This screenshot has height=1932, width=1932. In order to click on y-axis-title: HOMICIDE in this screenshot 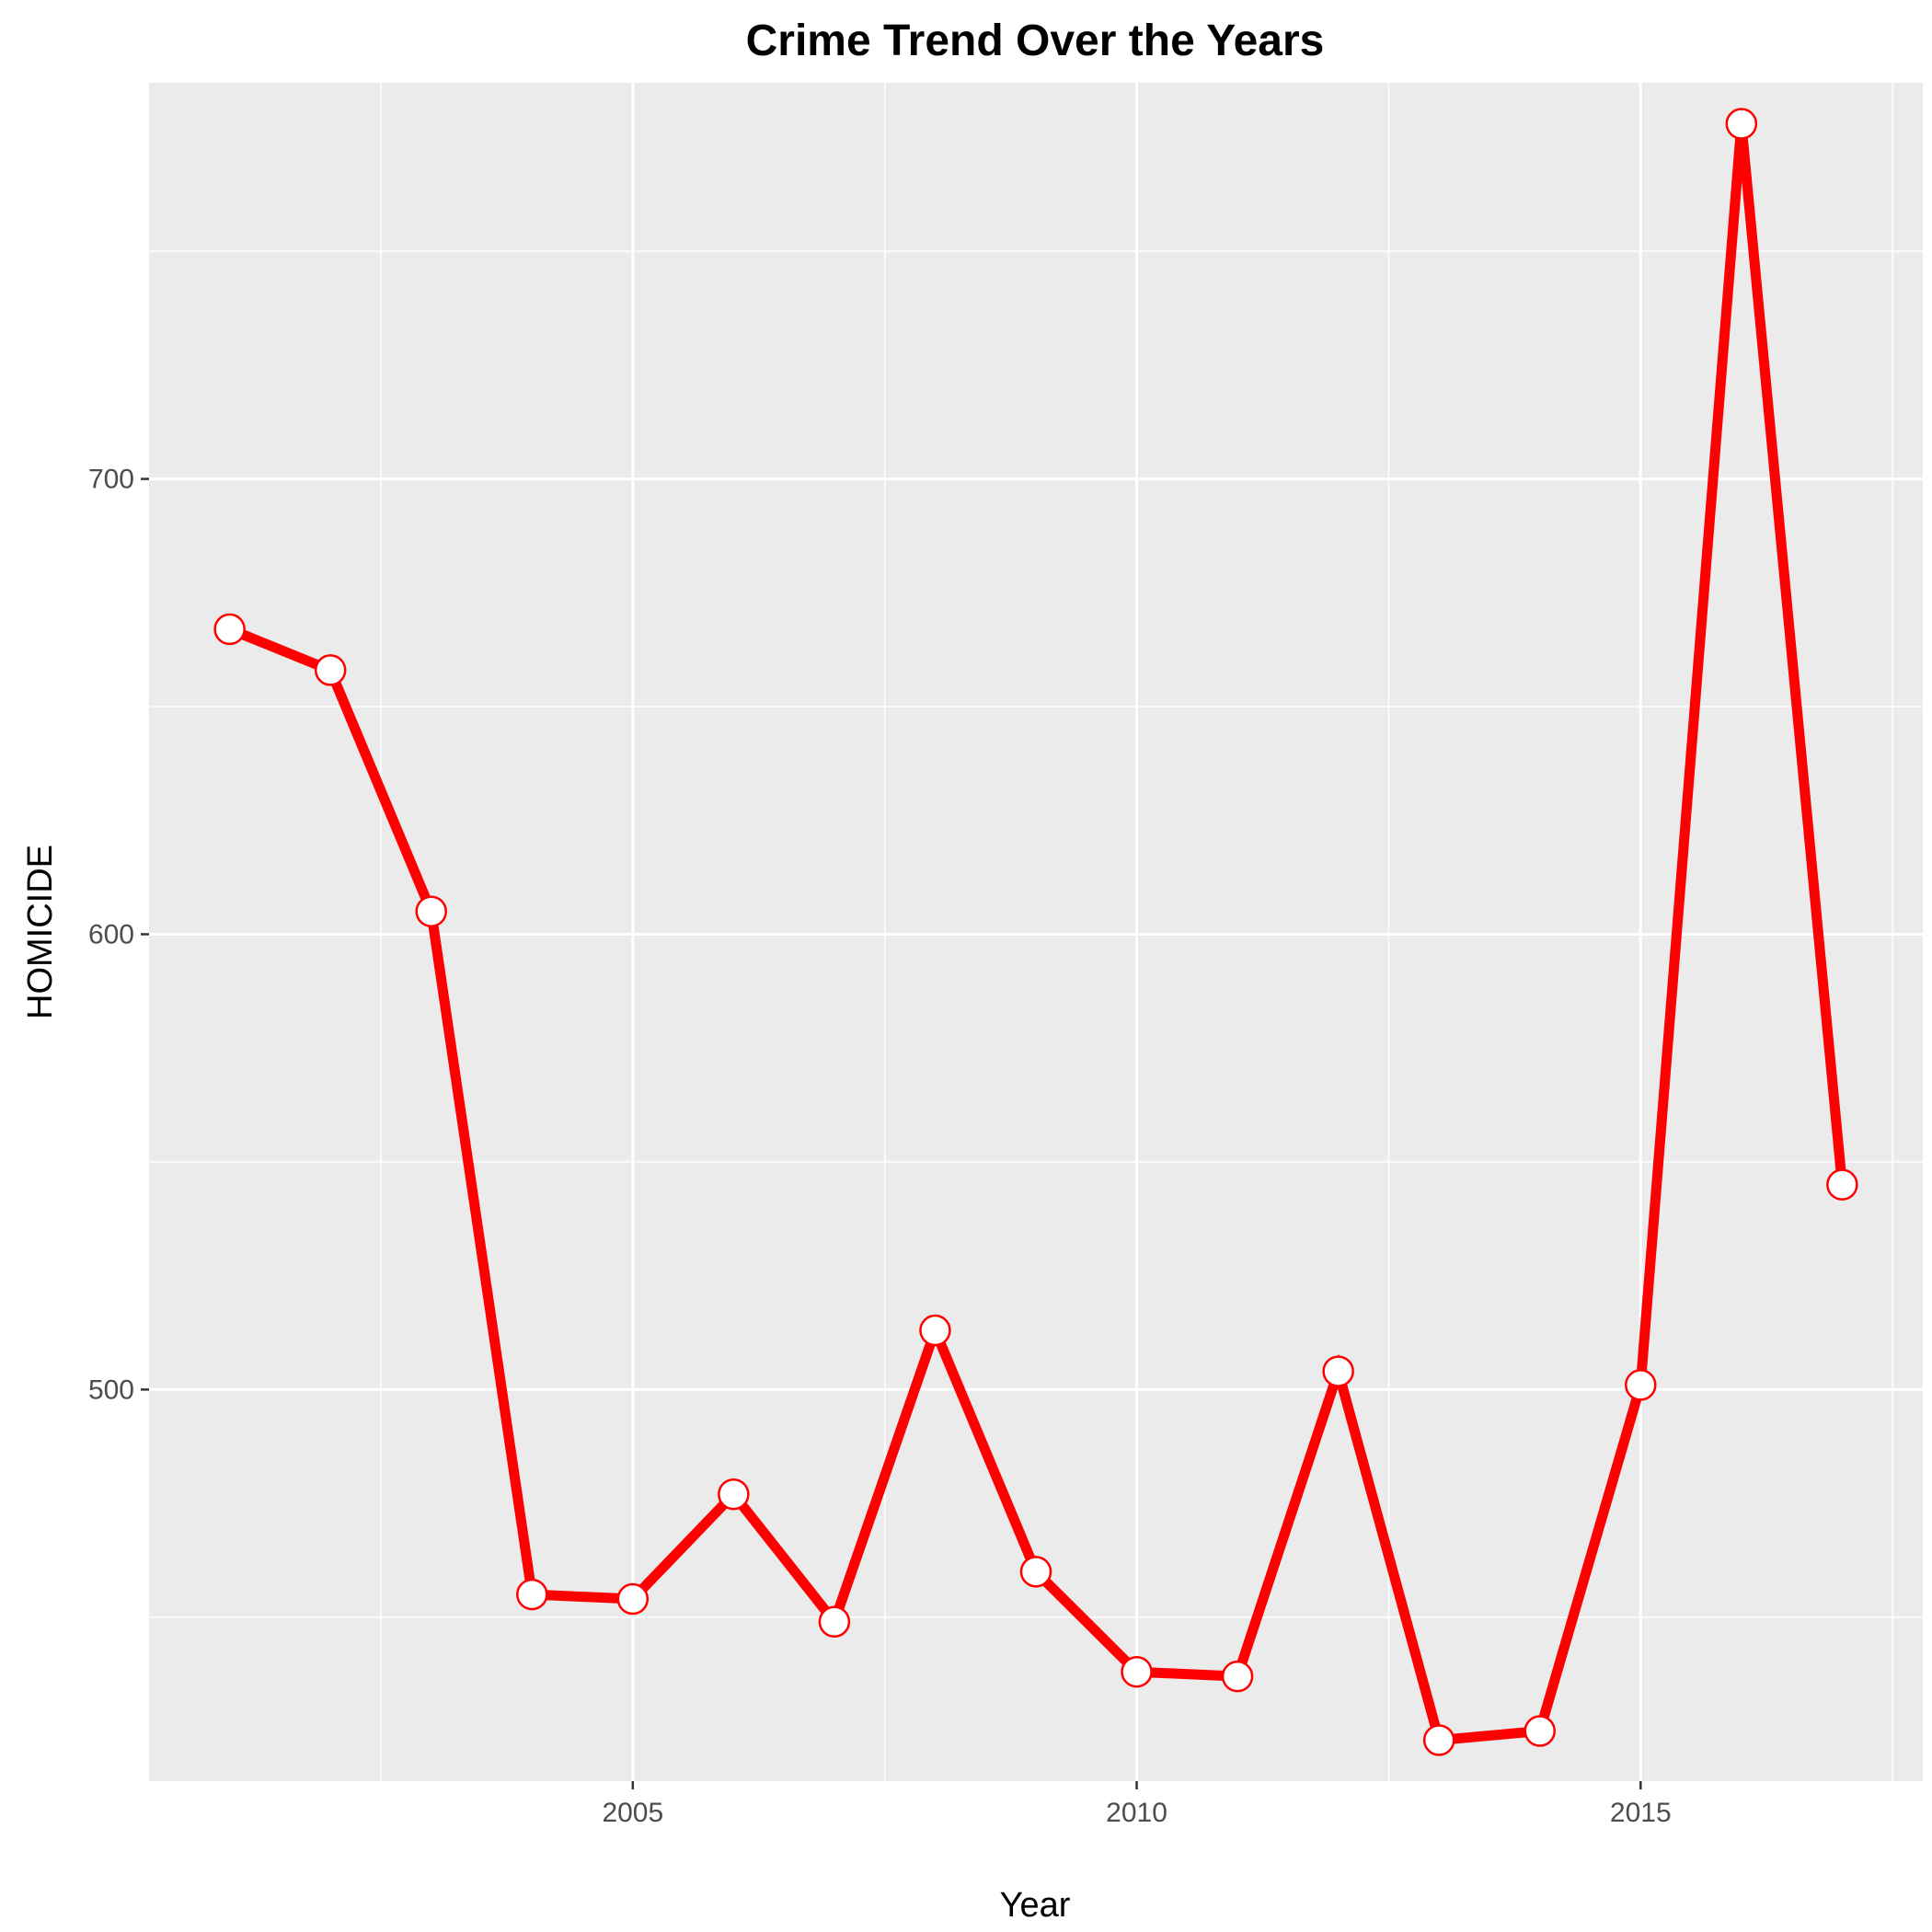, I will do `click(40, 932)`.